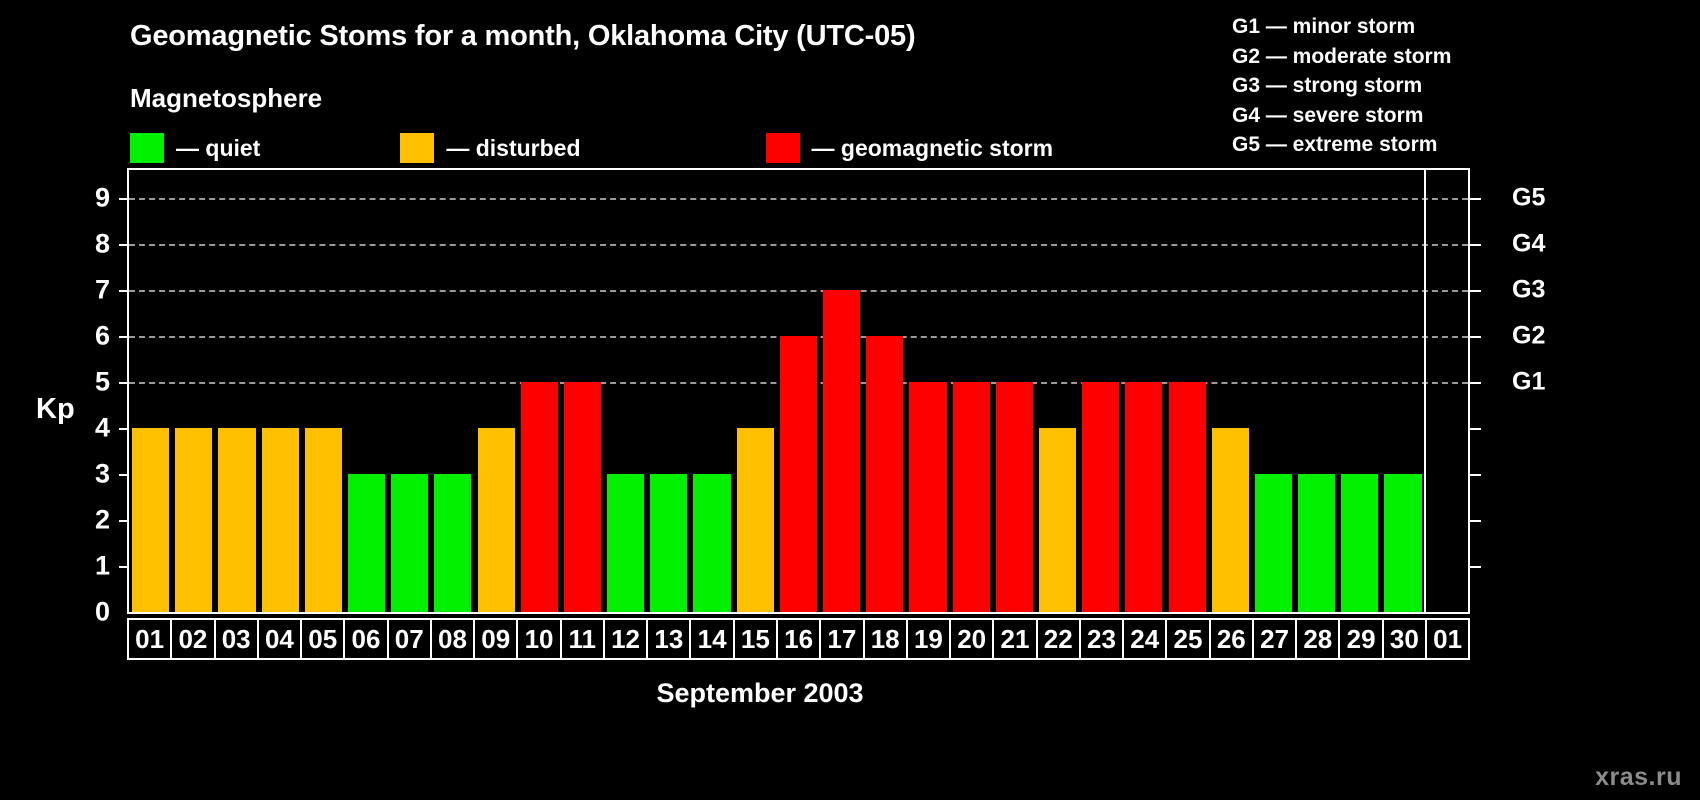  What do you see at coordinates (1475, 244) in the screenshot?
I see `g-axis-tick-G4` at bounding box center [1475, 244].